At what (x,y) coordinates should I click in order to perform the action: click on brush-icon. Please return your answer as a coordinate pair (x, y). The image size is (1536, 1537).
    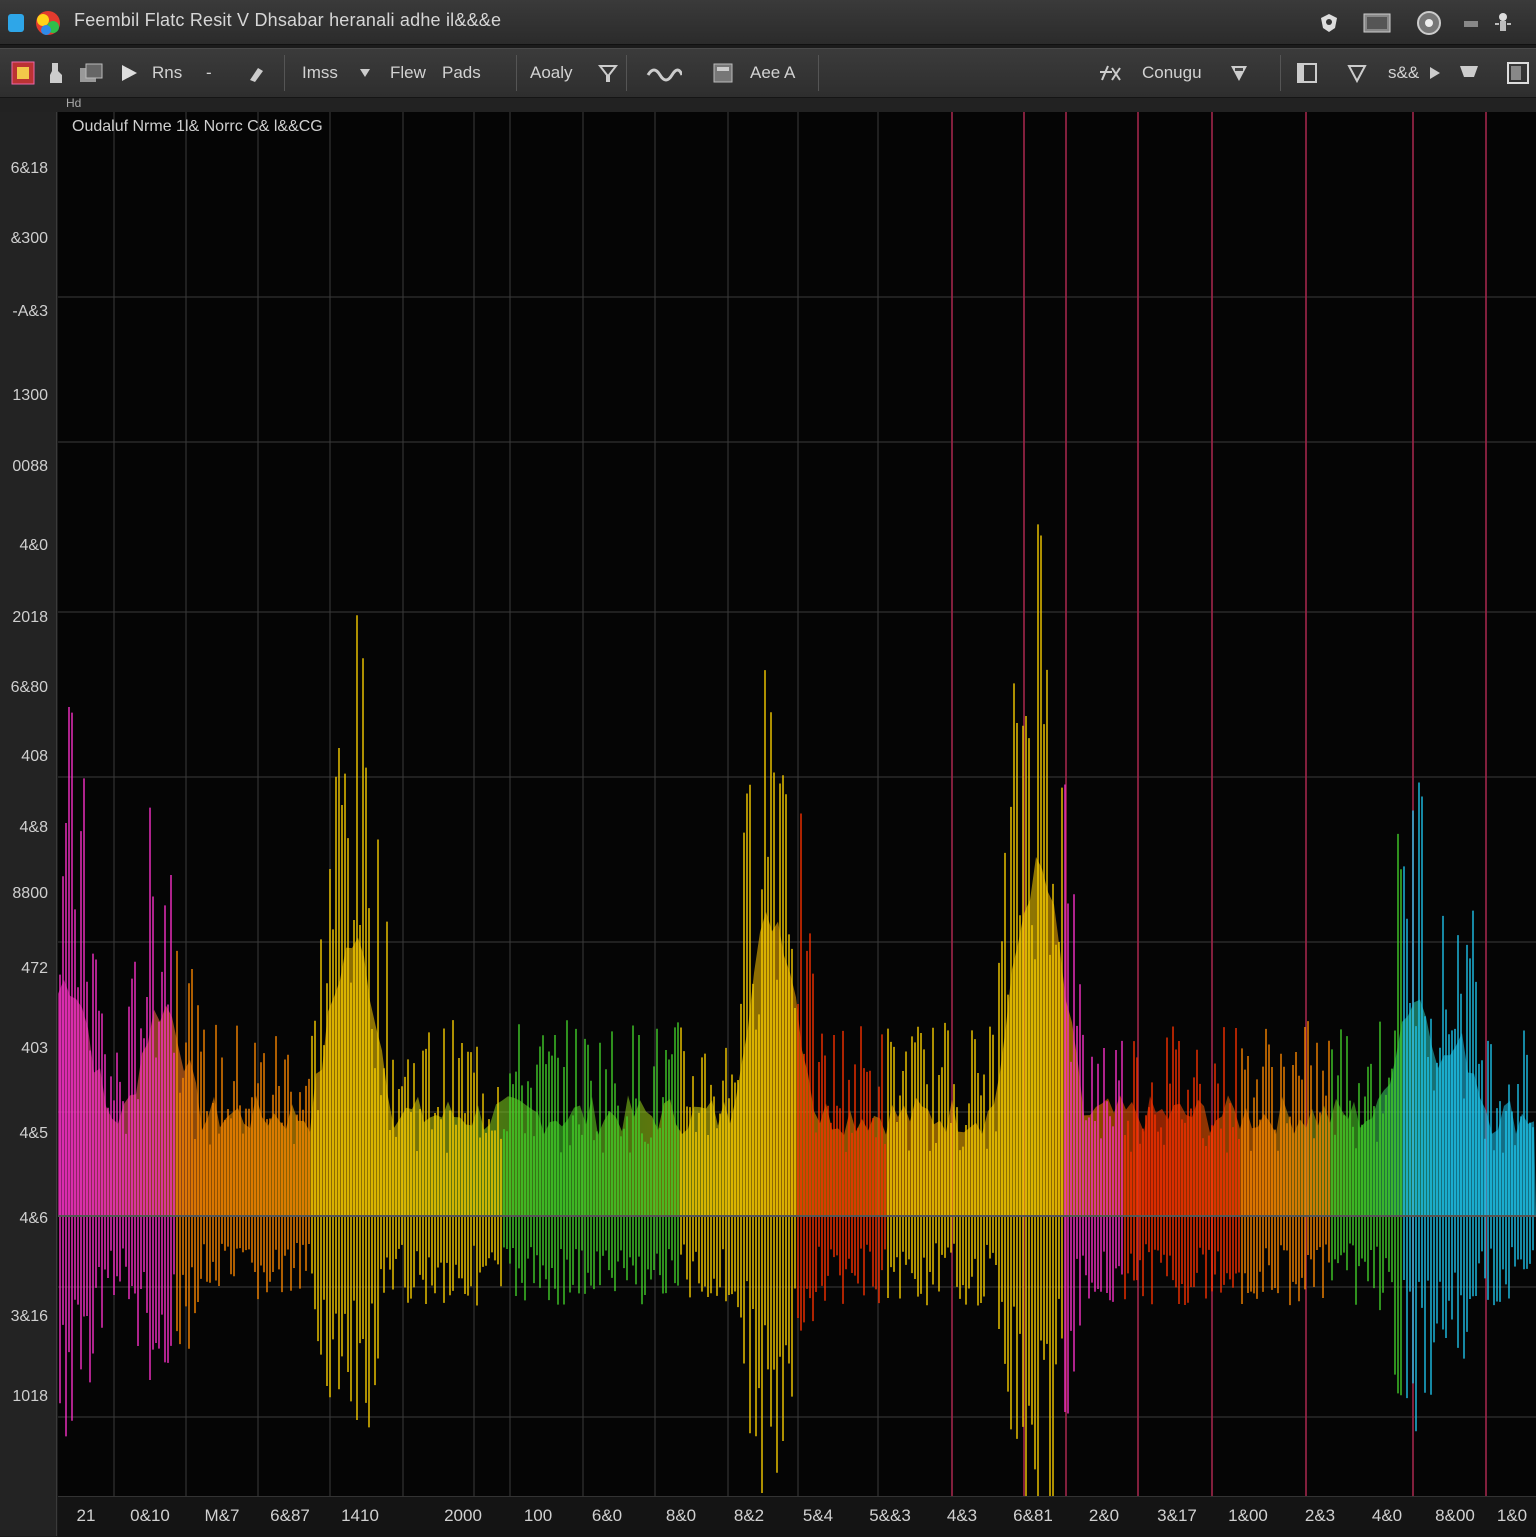
    Looking at the image, I should click on (257, 73).